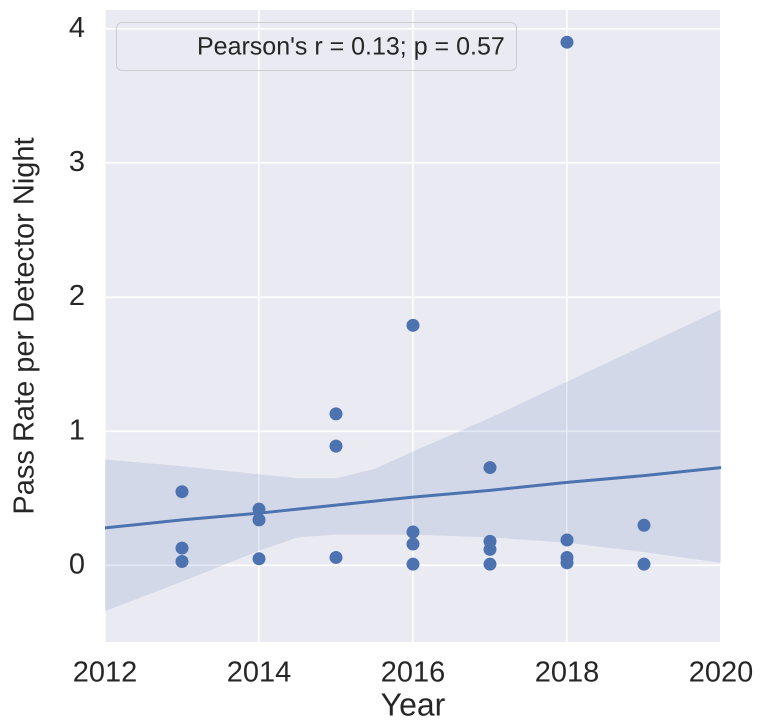  I want to click on x-tick-label: 2018, so click(567, 672).